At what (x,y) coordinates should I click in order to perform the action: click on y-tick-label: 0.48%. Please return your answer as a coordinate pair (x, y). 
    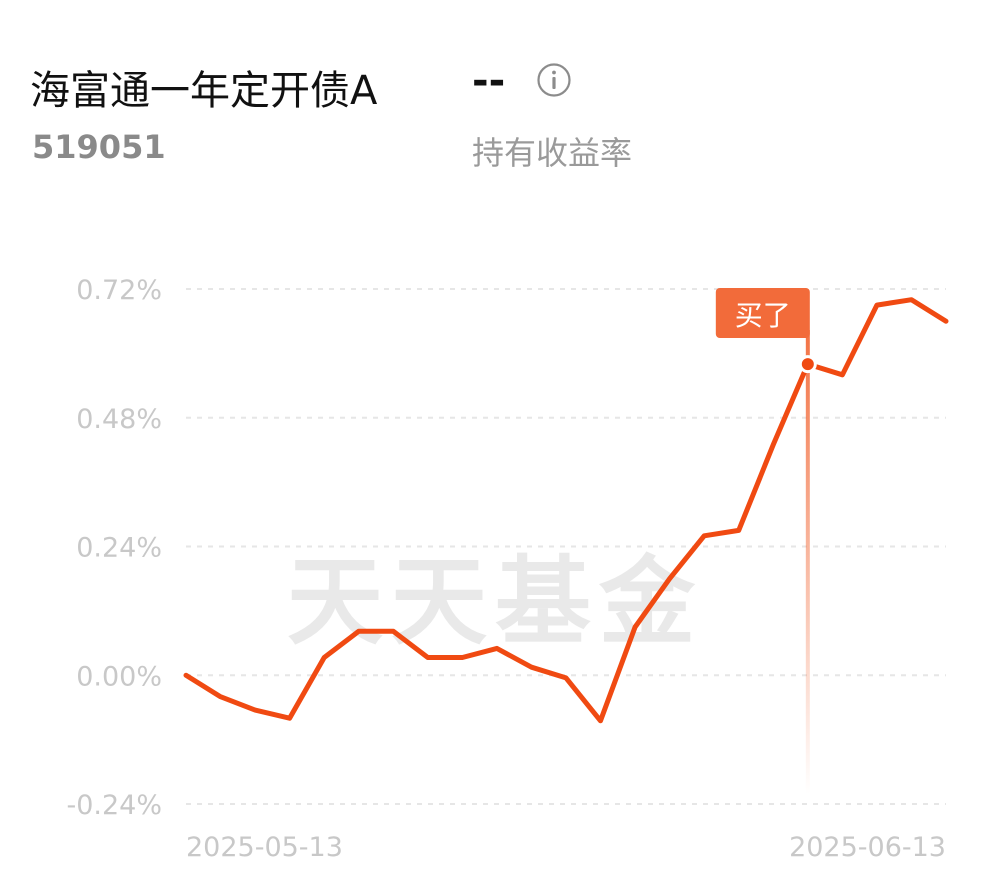
    Looking at the image, I should click on (119, 419).